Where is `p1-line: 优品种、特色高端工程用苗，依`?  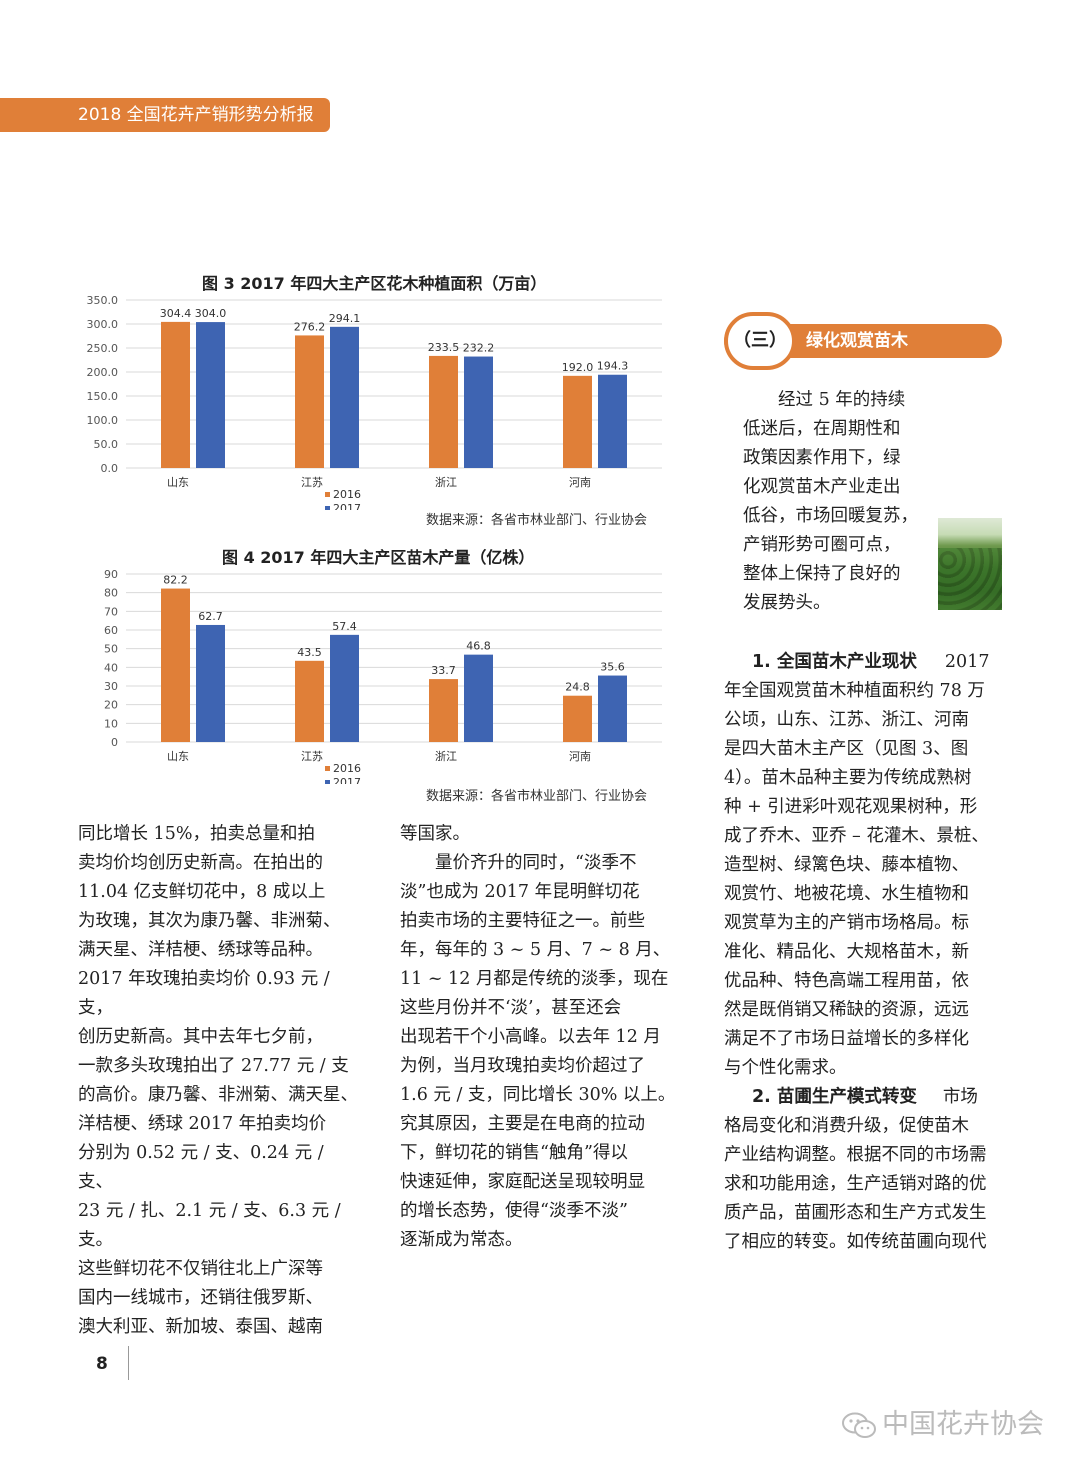 p1-line: 优品种、特色高端工程用苗，依 is located at coordinates (846, 981).